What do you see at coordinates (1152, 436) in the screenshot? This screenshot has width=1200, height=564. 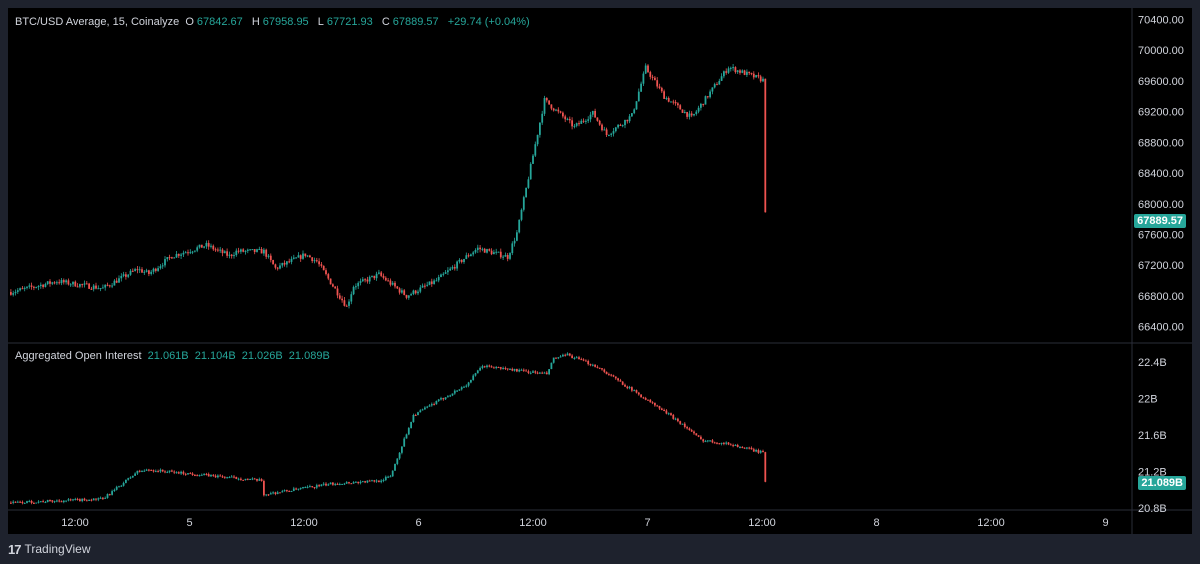 I see `oi-y-tick: 21.6B` at bounding box center [1152, 436].